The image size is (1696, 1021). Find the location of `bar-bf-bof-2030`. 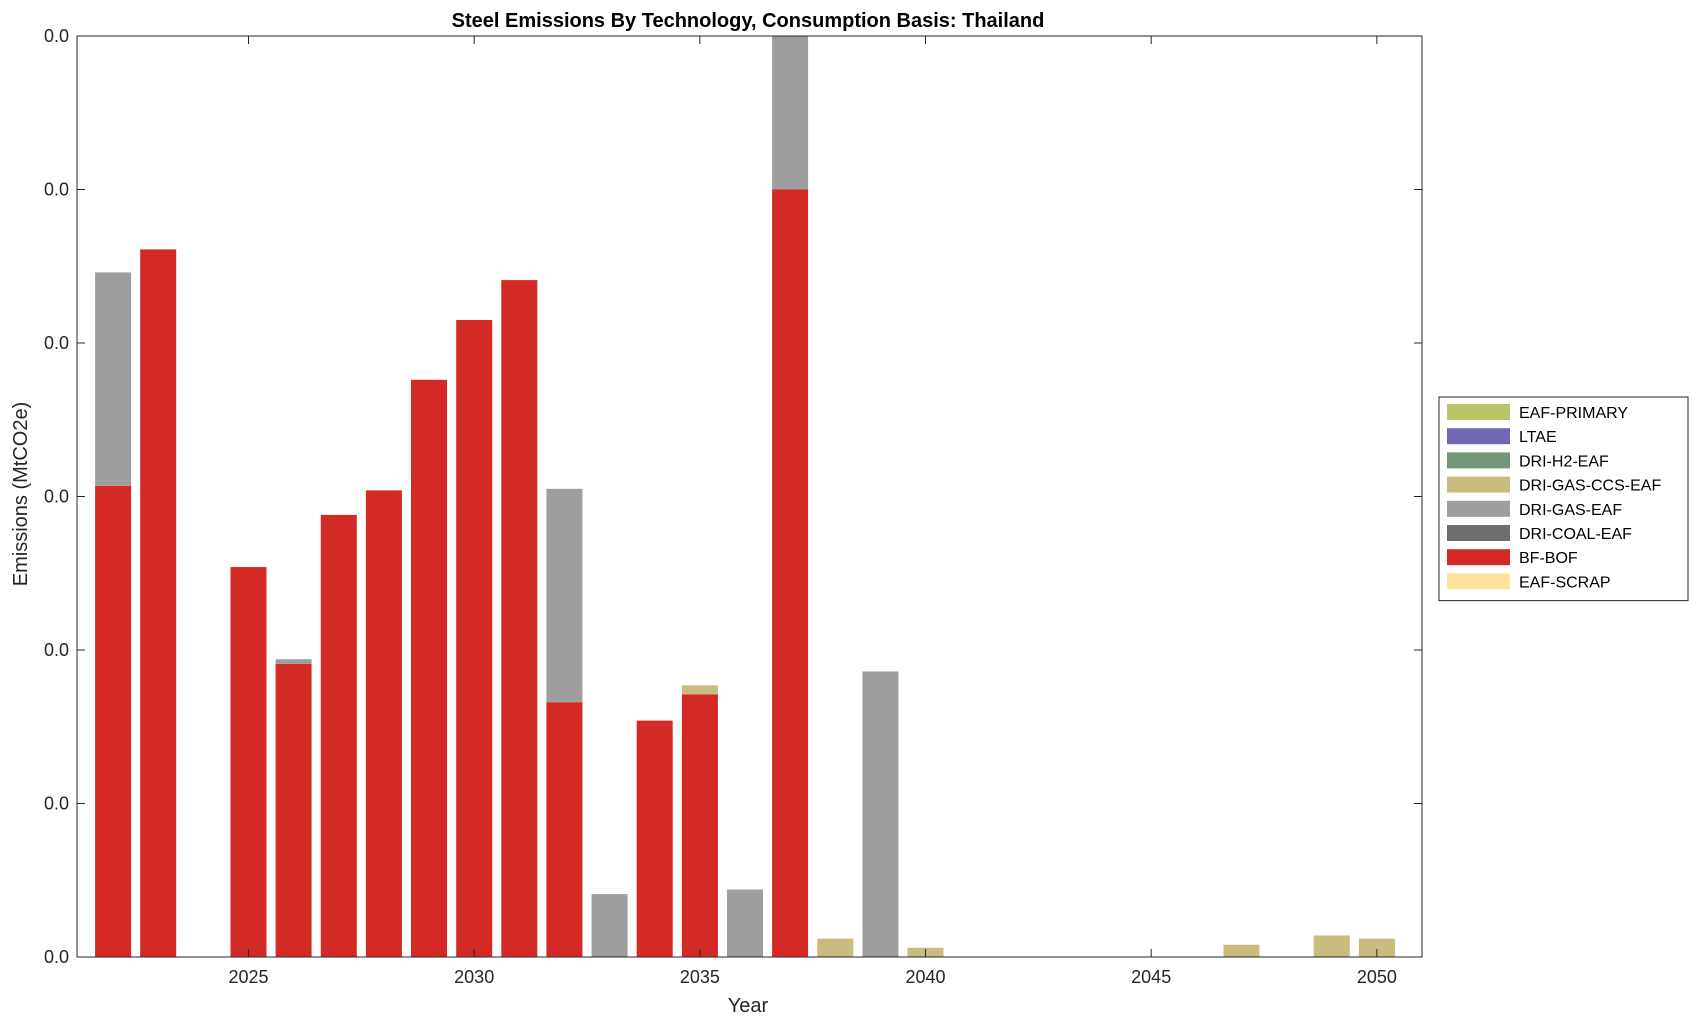

bar-bf-bof-2030 is located at coordinates (474, 638).